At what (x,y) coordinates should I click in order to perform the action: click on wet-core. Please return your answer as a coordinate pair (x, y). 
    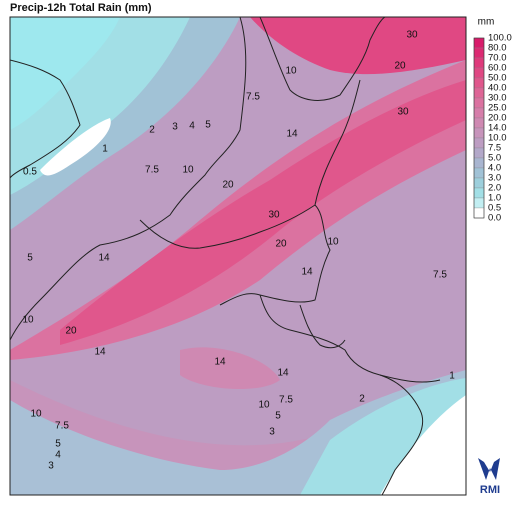
    Looking at the image, I should click on (358, 46).